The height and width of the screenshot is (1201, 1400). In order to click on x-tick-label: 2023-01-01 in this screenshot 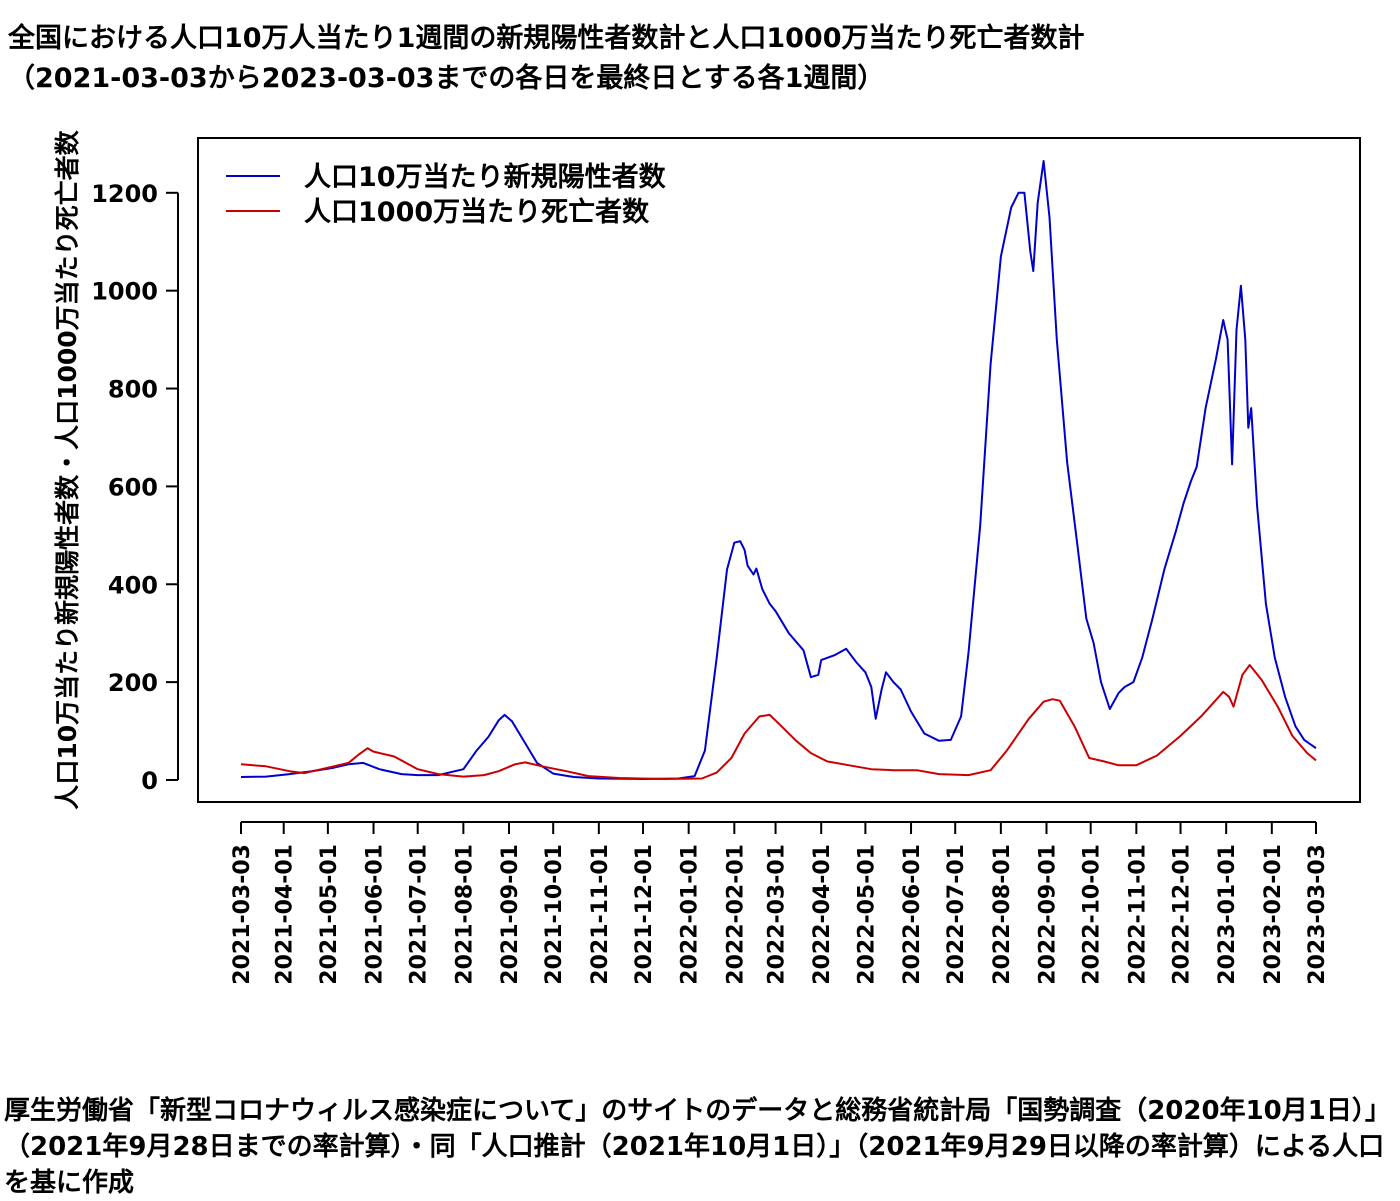, I will do `click(1227, 914)`.